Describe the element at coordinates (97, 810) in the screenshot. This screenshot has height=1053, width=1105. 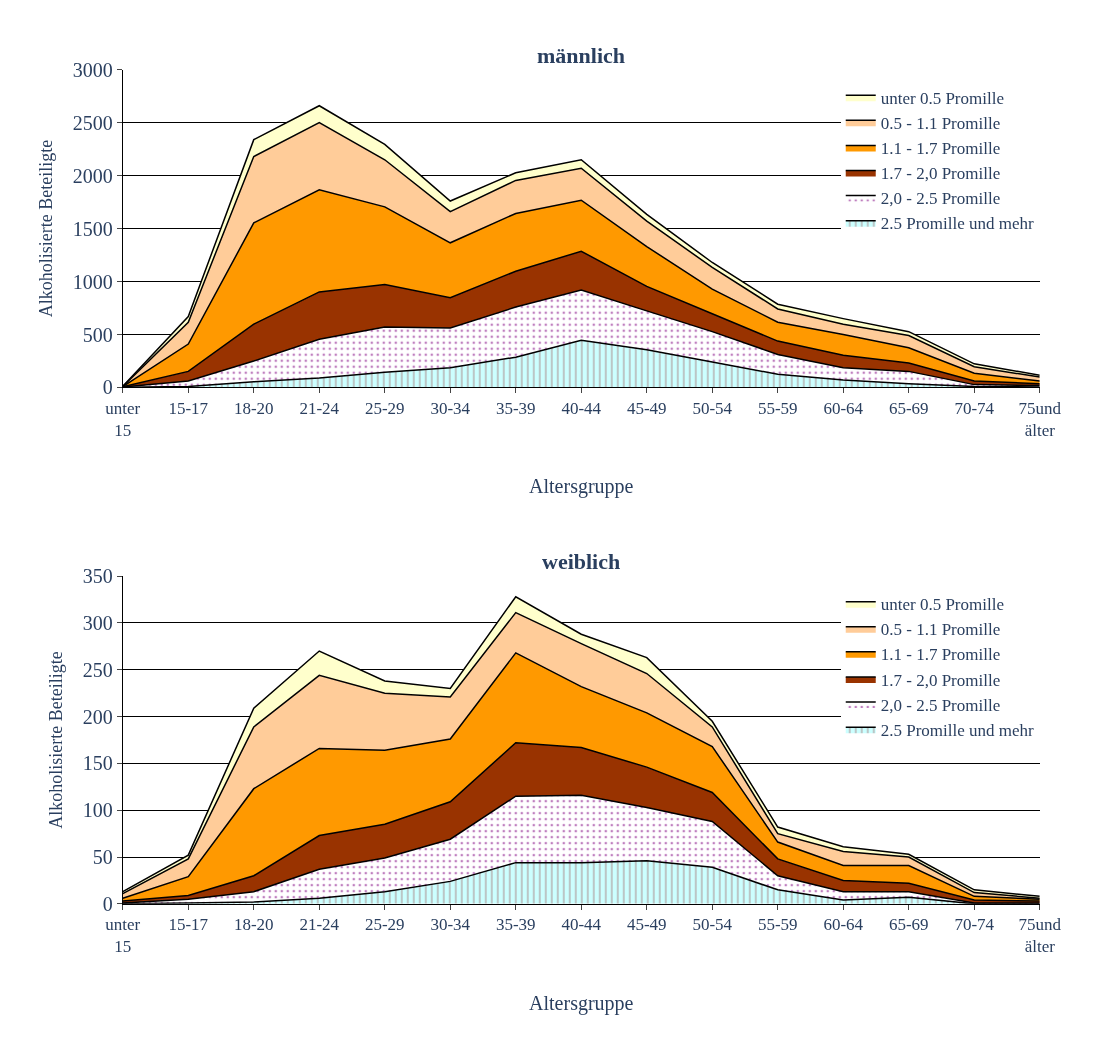
I see `y-tick-label: 100` at that location.